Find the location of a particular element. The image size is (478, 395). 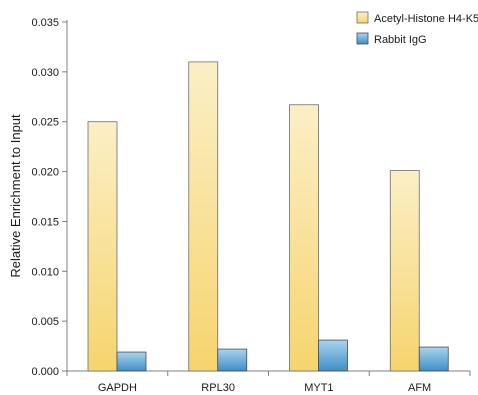

x-tick-label: MYT1 is located at coordinates (318, 388).